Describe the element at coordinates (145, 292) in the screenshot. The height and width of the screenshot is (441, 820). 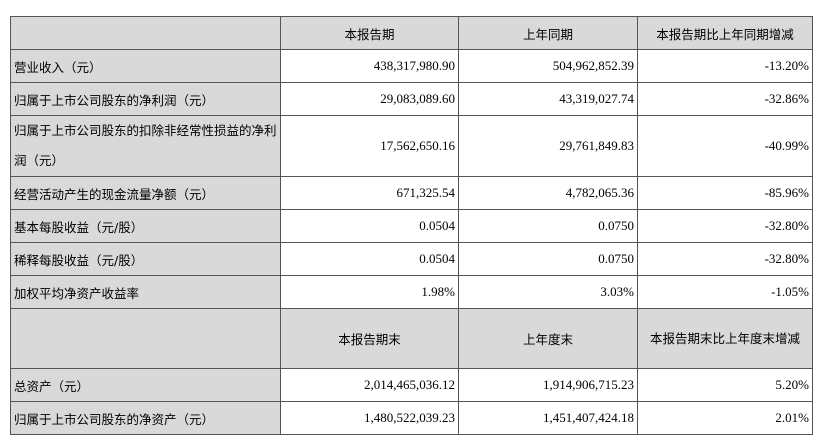
I see `row-label: 加权平均净资产收益率` at that location.